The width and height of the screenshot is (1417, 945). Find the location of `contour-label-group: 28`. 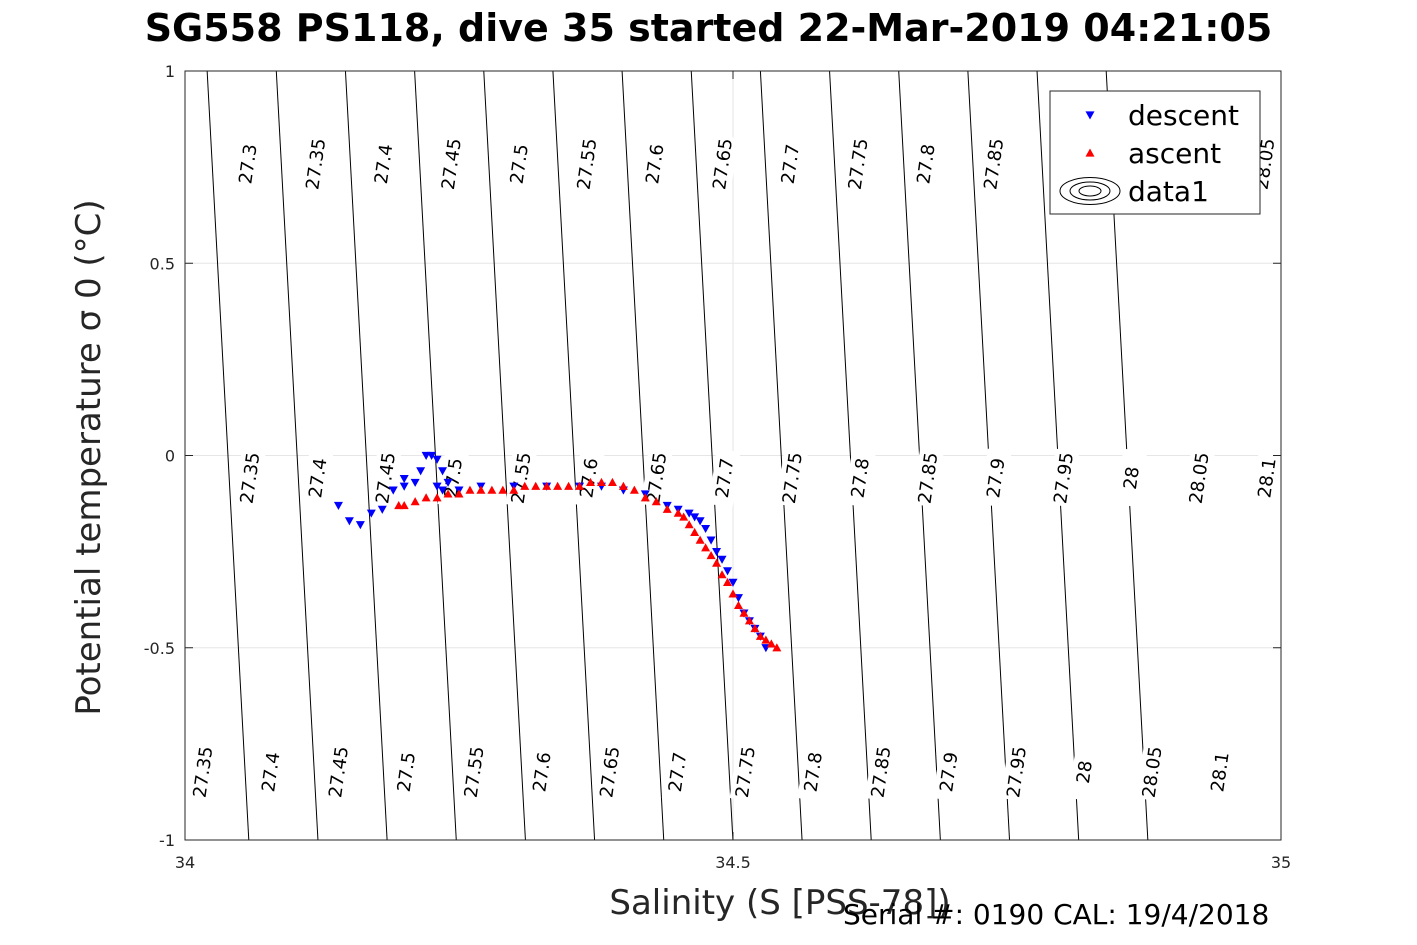

contour-label-group: 28 is located at coordinates (1084, 772).